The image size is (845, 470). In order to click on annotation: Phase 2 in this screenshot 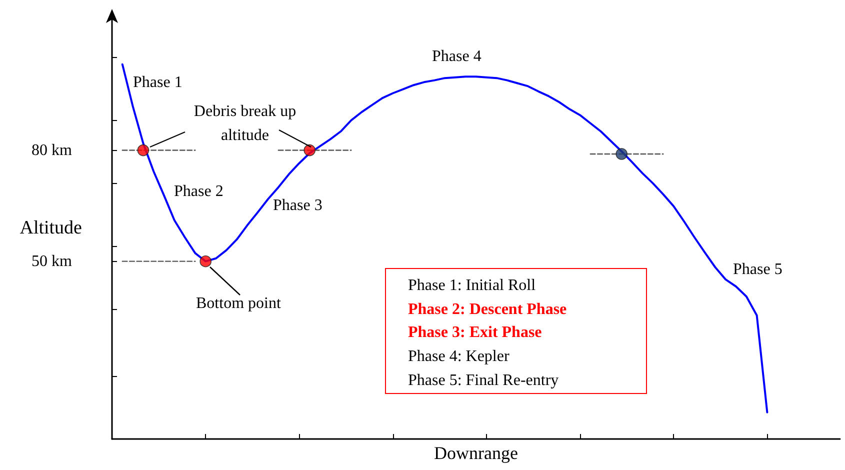, I will do `click(199, 191)`.